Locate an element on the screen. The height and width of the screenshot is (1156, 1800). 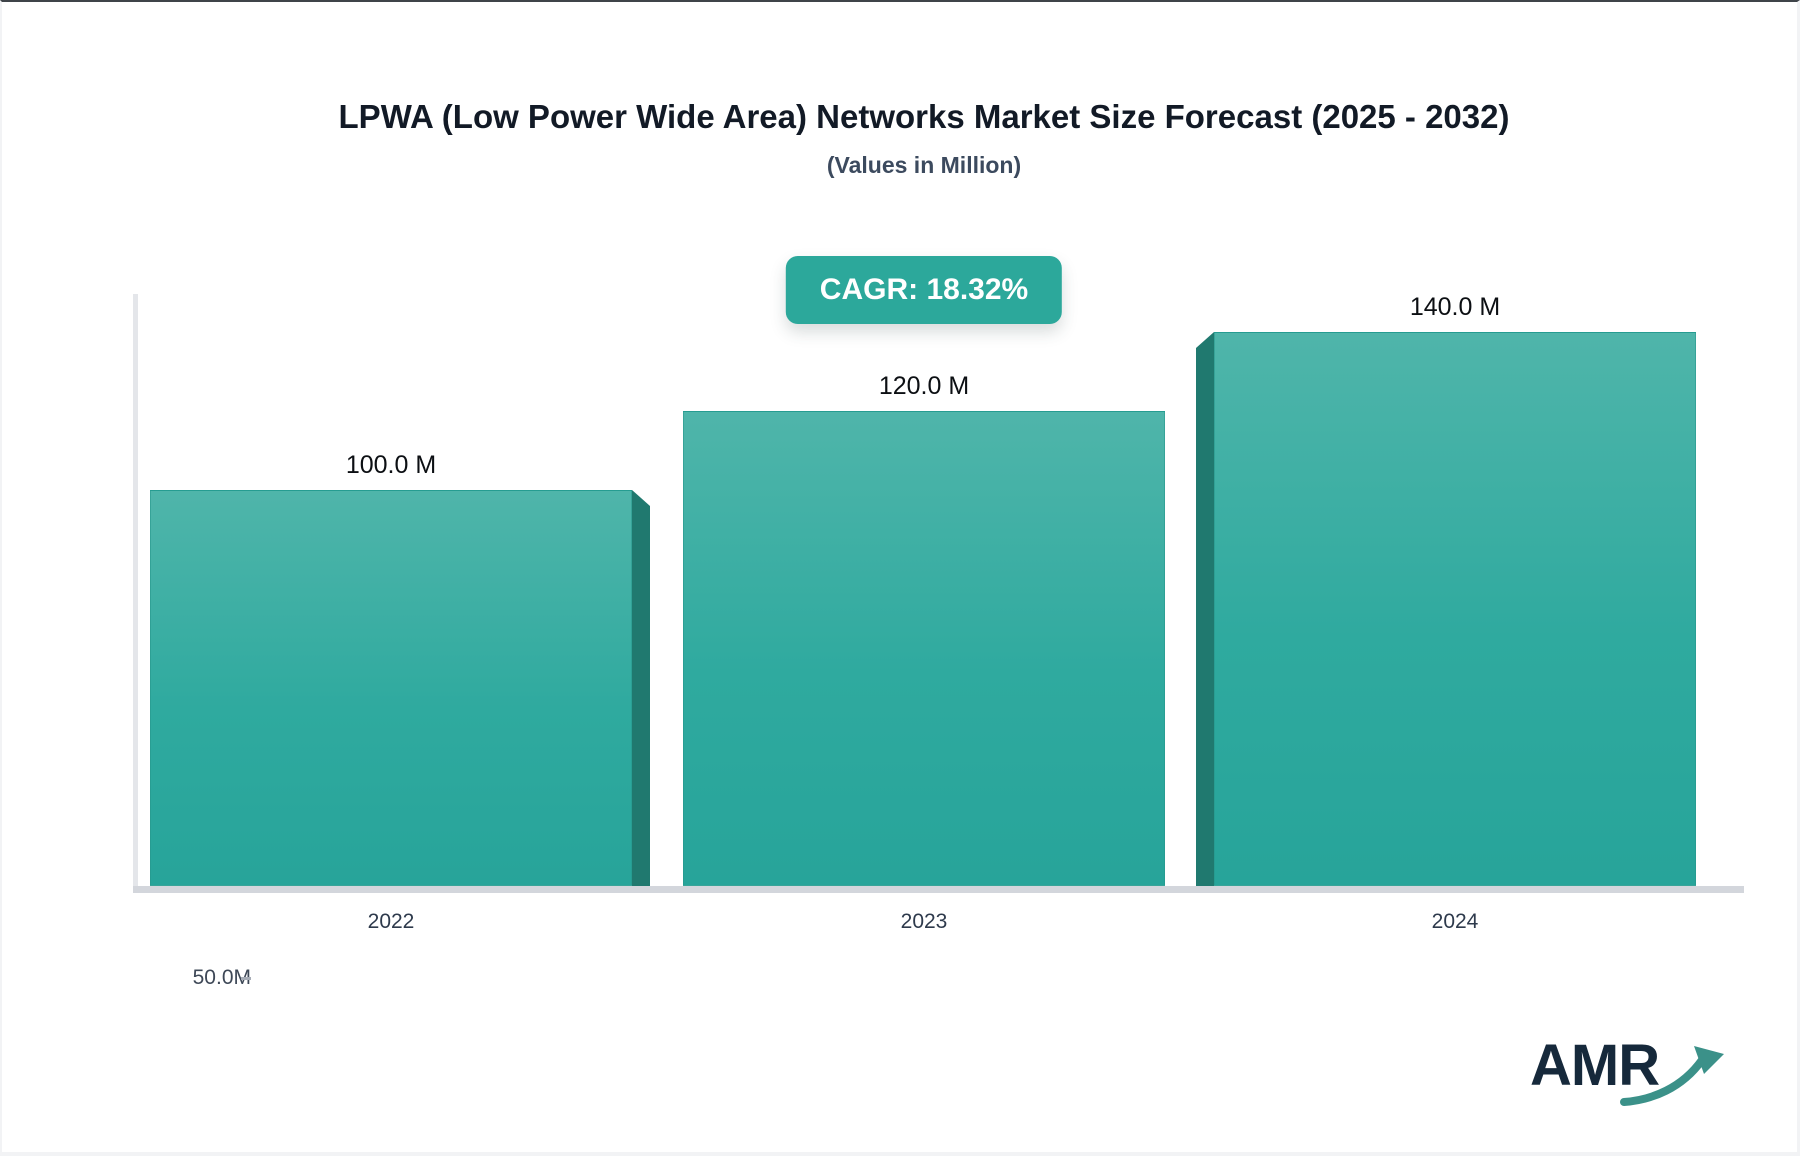
bar-2023: 120.0 M is located at coordinates (924, 629).